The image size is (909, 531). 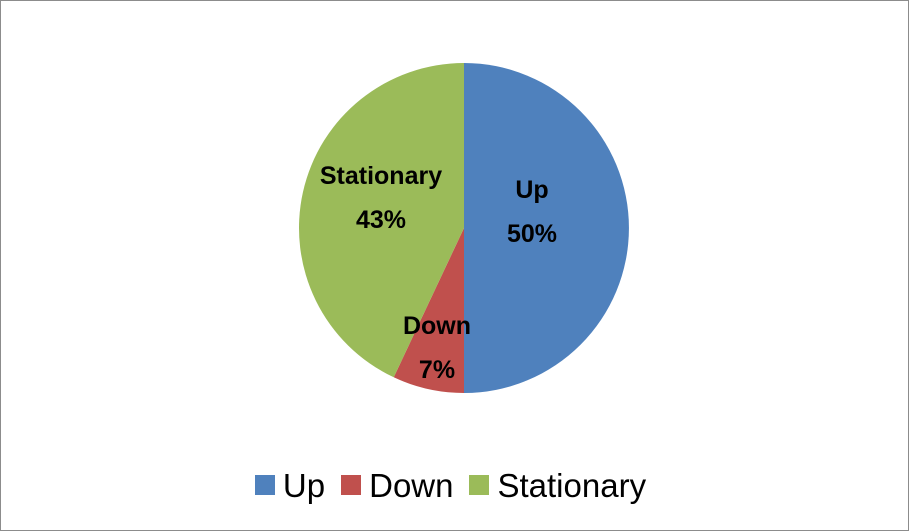 I want to click on legend-label-stationary: Stationary, so click(x=572, y=485).